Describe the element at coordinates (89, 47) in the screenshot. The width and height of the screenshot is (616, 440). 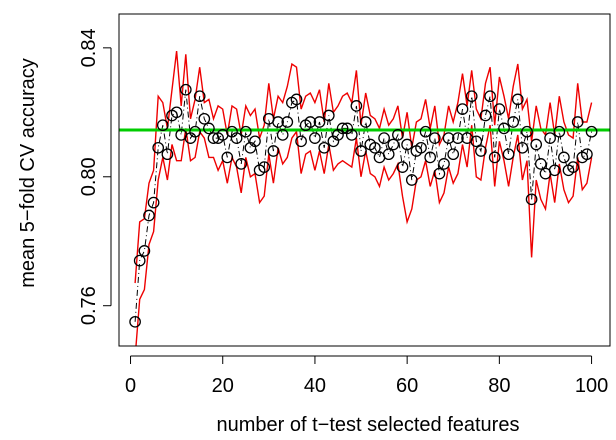
I see `y-tick-label: 0.84` at that location.